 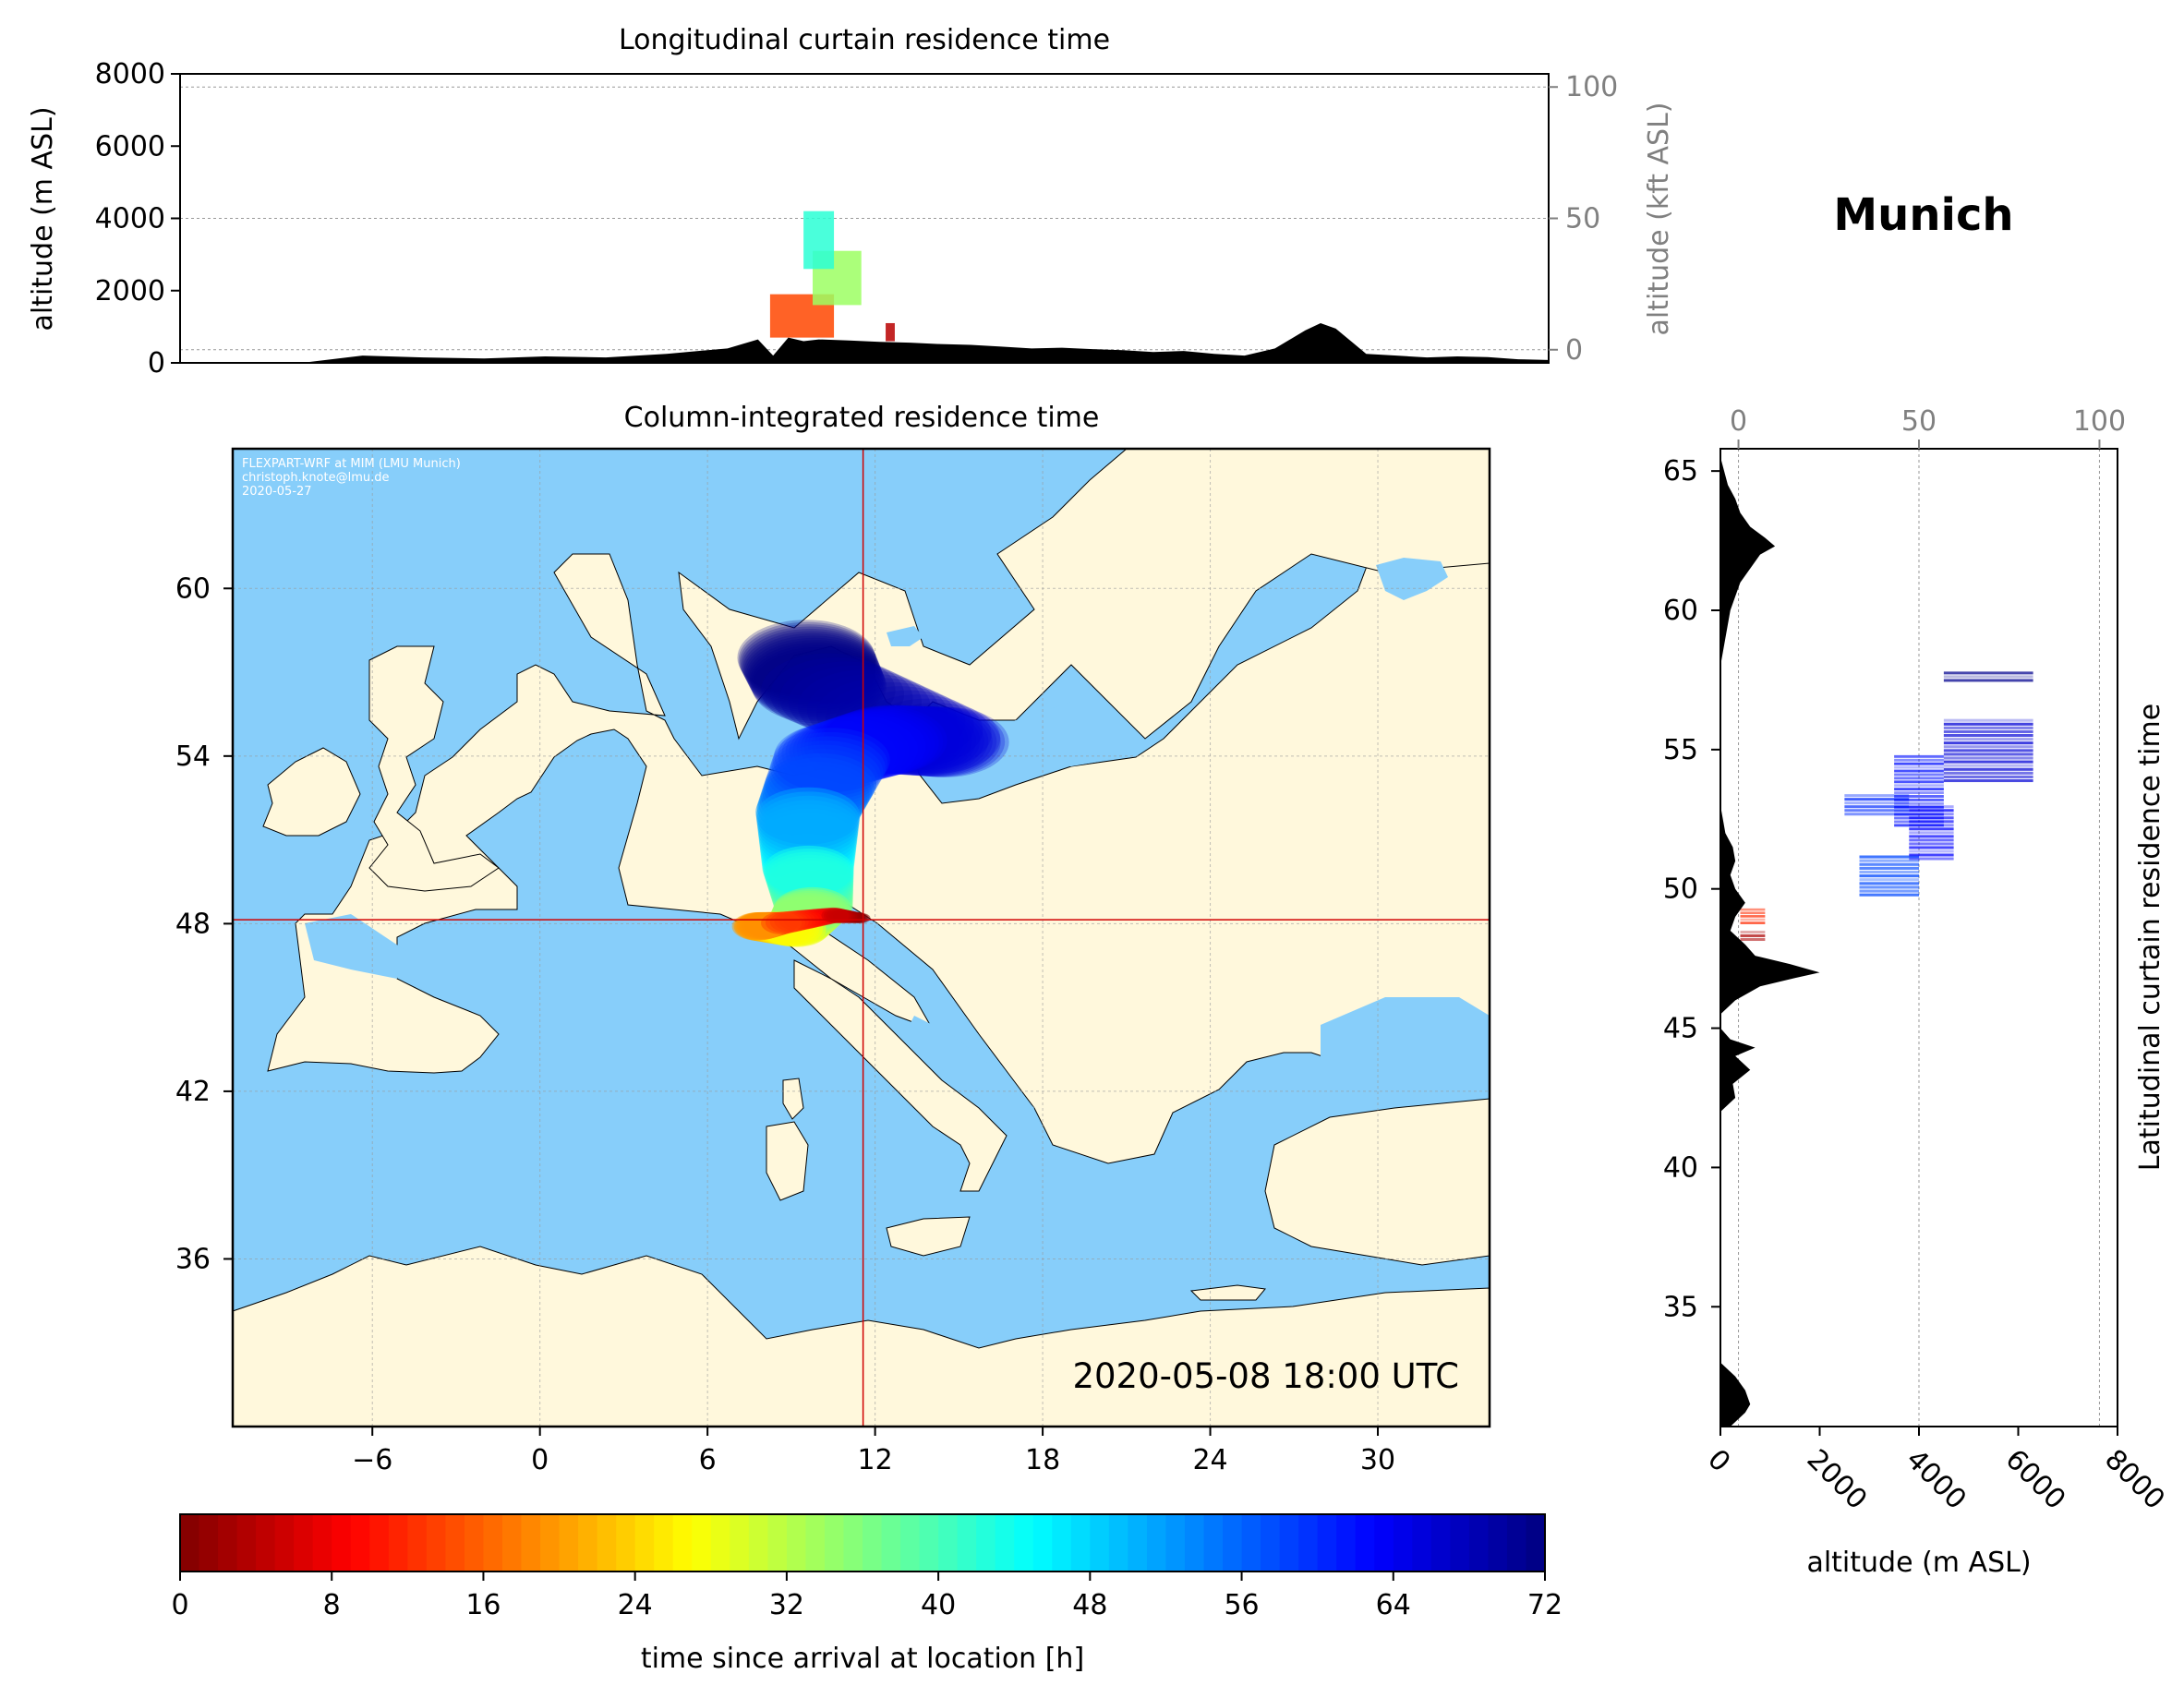 What do you see at coordinates (1377, 1460) in the screenshot?
I see `map-x-tick-label: 30` at bounding box center [1377, 1460].